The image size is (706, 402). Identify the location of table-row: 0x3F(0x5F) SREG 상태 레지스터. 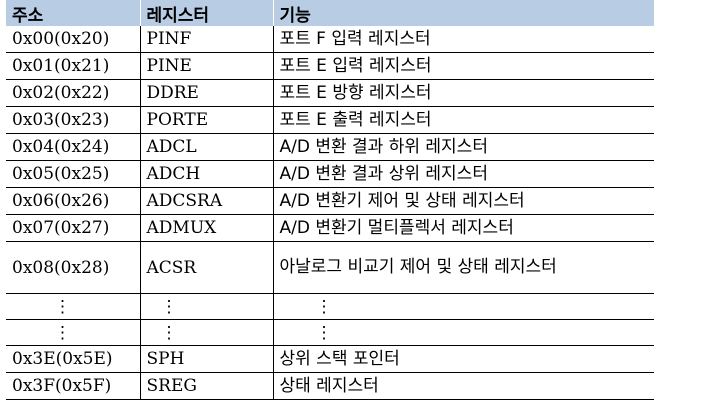
(330, 386).